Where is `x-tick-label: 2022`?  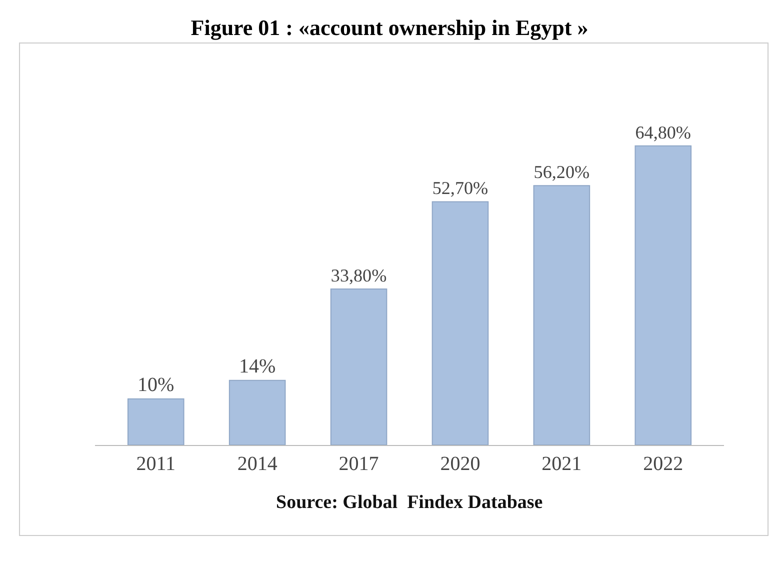 x-tick-label: 2022 is located at coordinates (663, 464).